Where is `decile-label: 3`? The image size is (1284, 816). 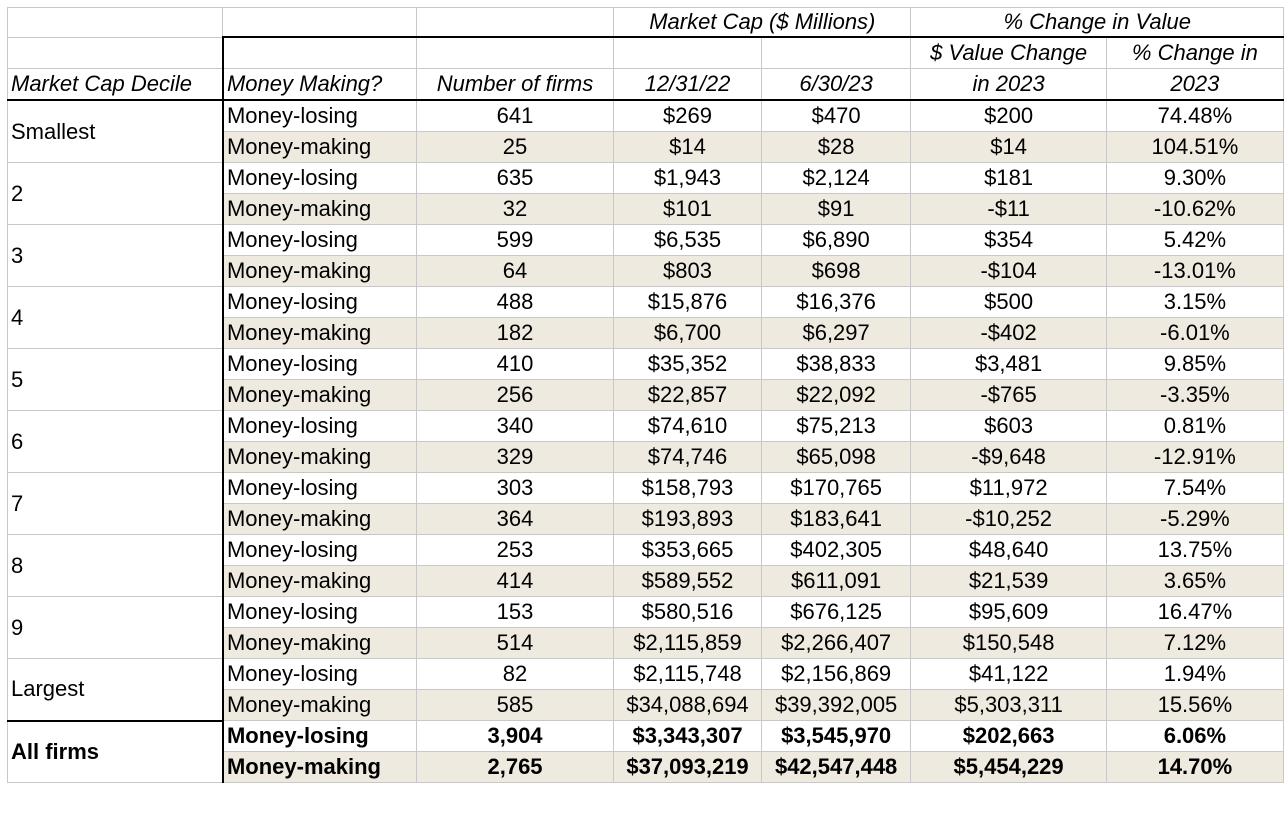
decile-label: 3 is located at coordinates (115, 255).